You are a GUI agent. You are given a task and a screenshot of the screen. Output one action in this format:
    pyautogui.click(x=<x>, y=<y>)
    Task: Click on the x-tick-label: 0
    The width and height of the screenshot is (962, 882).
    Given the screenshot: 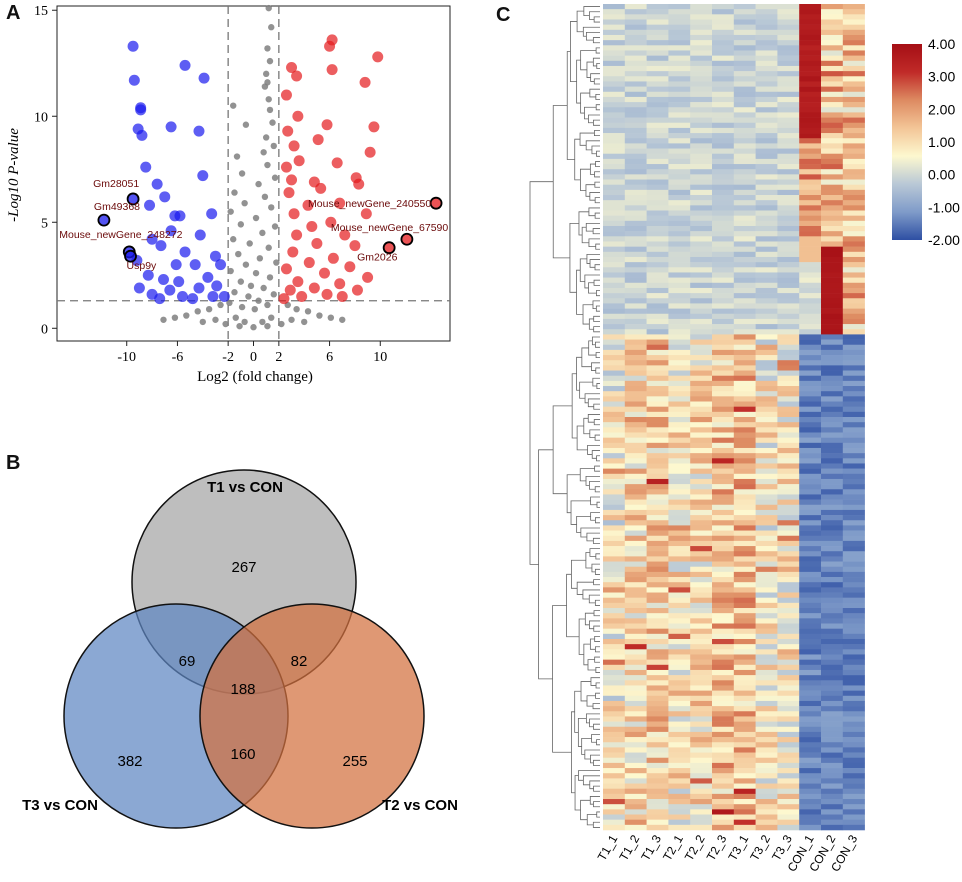 What is the action you would take?
    pyautogui.click(x=253, y=357)
    